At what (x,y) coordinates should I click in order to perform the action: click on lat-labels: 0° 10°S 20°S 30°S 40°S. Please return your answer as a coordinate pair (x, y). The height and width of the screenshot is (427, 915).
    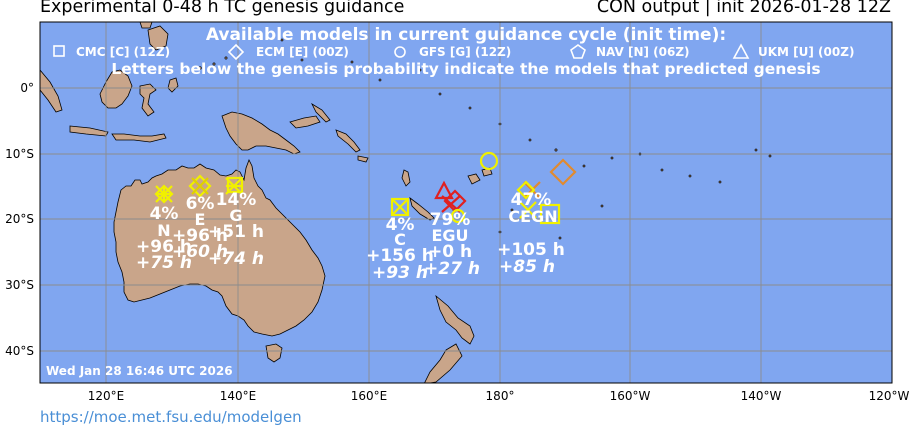
    Looking at the image, I should click on (19, 219).